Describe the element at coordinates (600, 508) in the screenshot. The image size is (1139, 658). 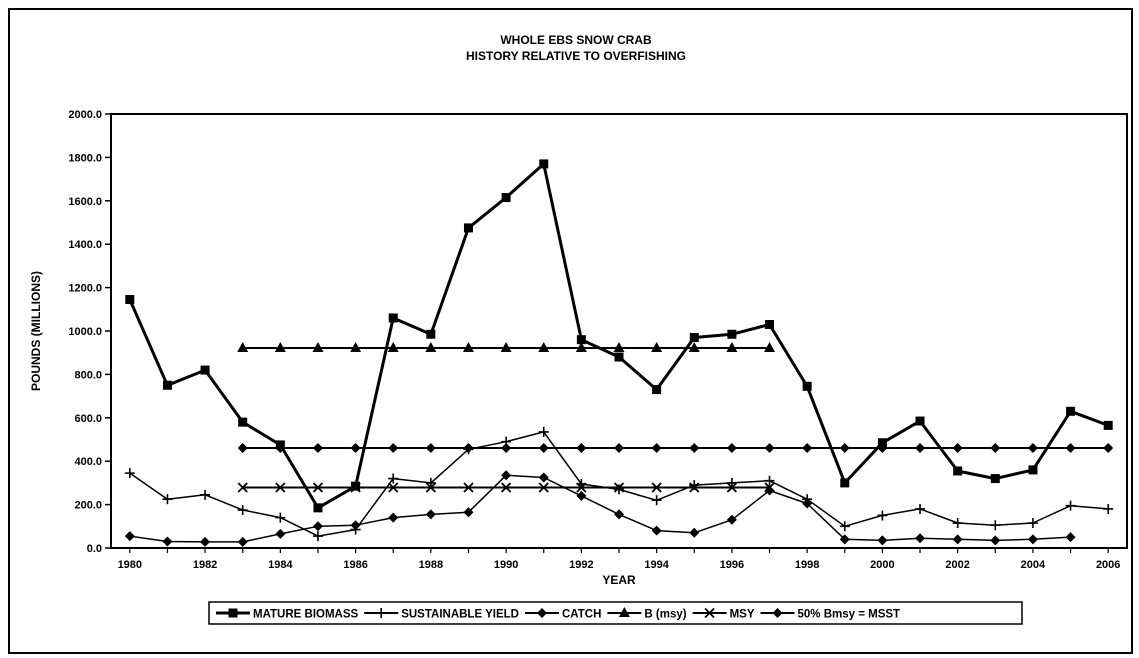
I see `series-catch` at that location.